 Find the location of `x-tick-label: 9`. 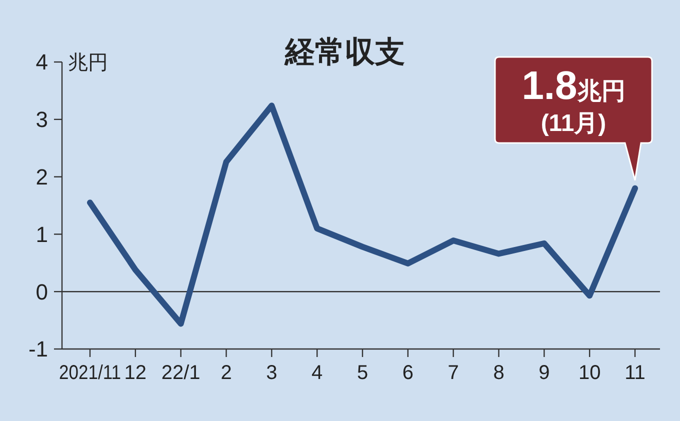

x-tick-label: 9 is located at coordinates (544, 373).